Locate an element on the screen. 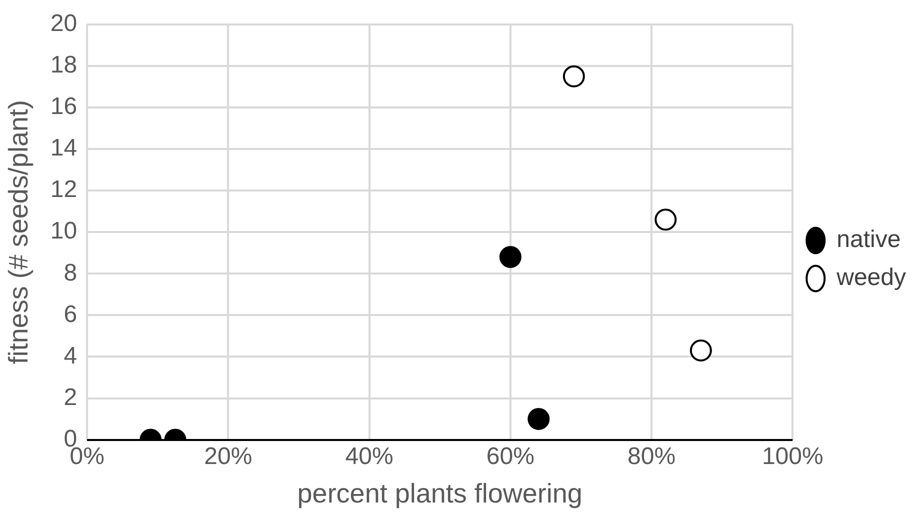 The width and height of the screenshot is (920, 519). x-tick-label: 80% is located at coordinates (651, 456).